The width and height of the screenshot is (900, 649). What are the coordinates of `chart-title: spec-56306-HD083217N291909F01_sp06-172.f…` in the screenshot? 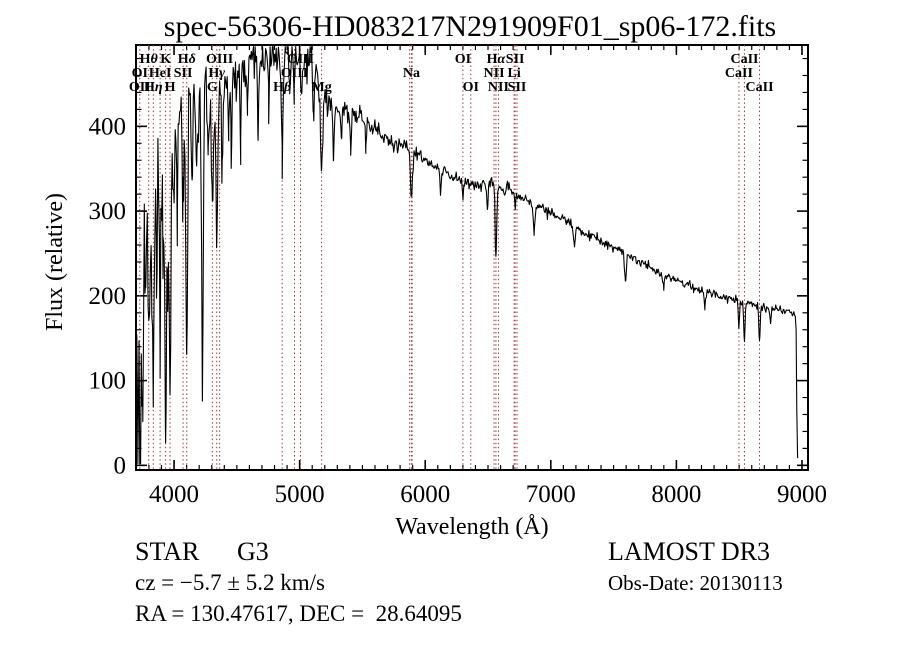 It's located at (470, 26).